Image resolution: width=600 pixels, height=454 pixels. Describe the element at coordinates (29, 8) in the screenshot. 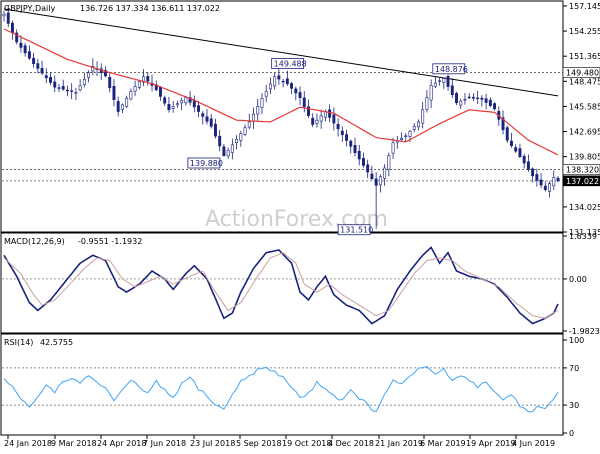

I see `chart-symbol: GBPJPY,Daily` at that location.